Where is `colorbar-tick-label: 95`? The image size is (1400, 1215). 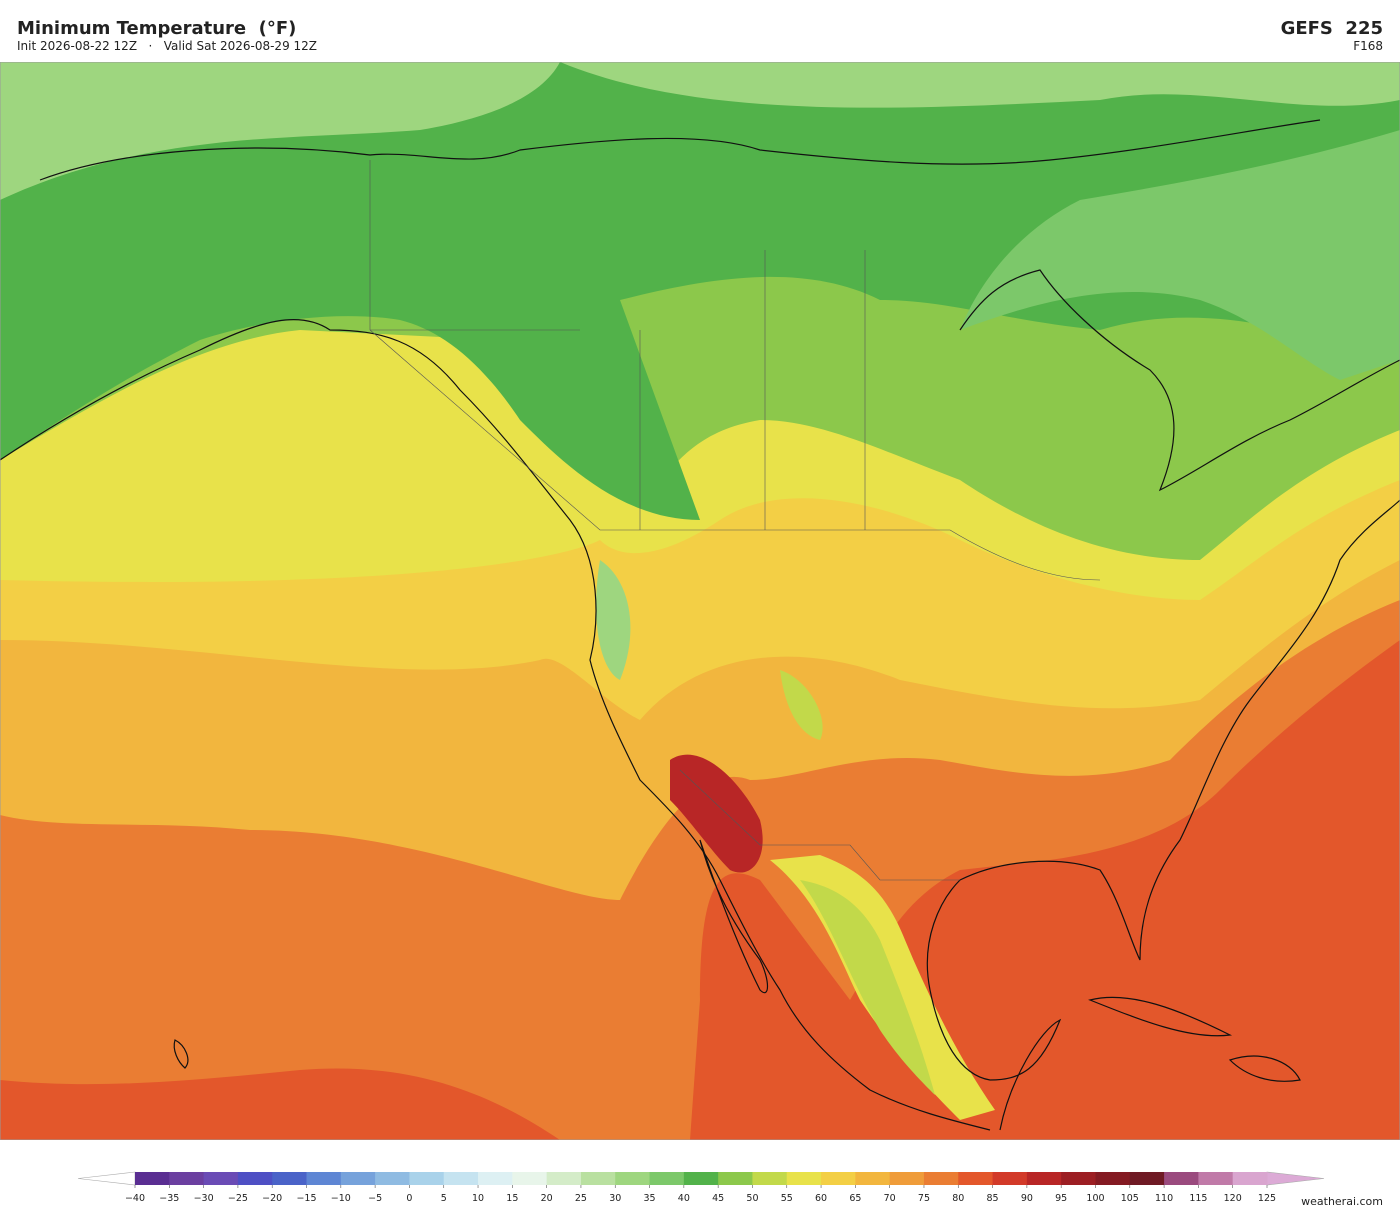 colorbar-tick-label: 95 is located at coordinates (1061, 1198).